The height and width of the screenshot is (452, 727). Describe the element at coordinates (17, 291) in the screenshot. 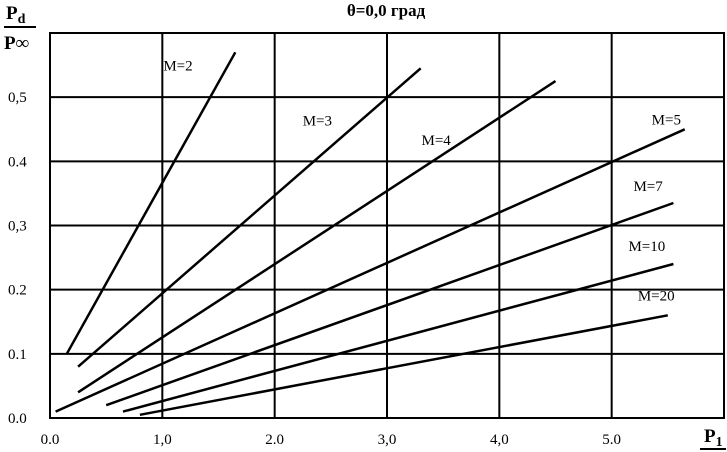

I see `y-tick-label: 0.2` at that location.